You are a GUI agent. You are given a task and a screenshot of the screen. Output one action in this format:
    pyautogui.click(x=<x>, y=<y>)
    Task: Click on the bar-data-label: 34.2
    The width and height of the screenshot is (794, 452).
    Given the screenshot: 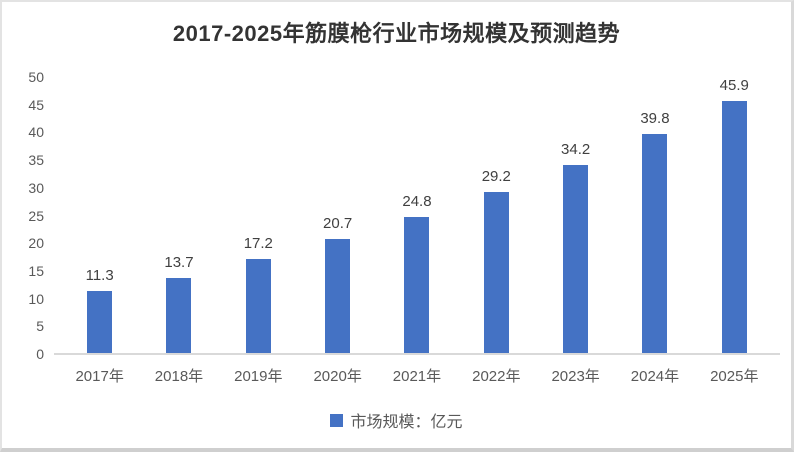 What is the action you would take?
    pyautogui.click(x=576, y=149)
    